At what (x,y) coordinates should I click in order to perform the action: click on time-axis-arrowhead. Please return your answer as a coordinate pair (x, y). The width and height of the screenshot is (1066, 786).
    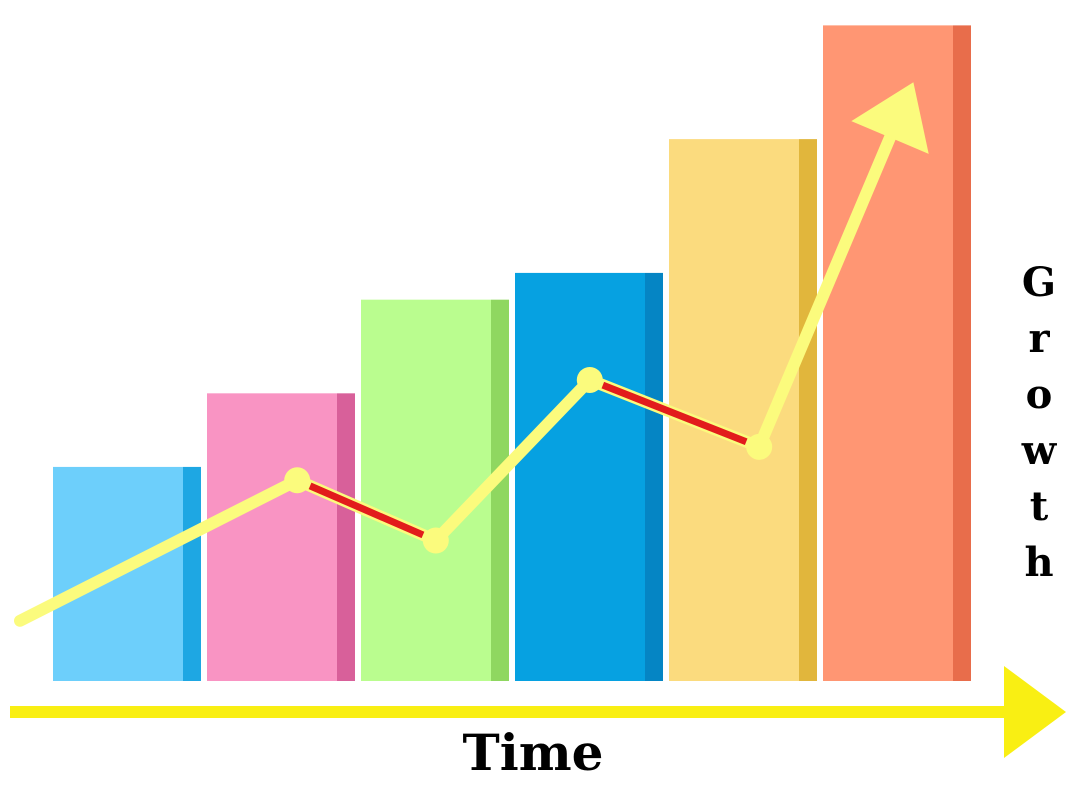
    Looking at the image, I should click on (1035, 712).